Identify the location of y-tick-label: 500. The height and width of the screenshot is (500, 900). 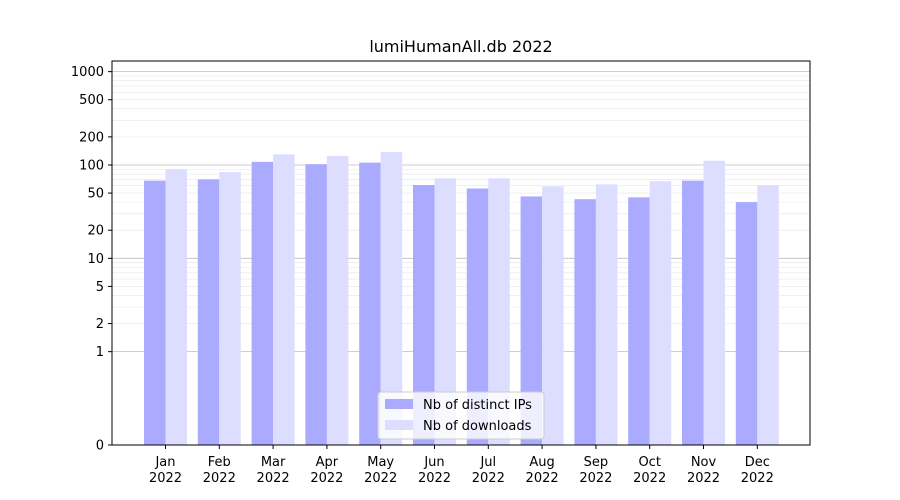
(91, 100).